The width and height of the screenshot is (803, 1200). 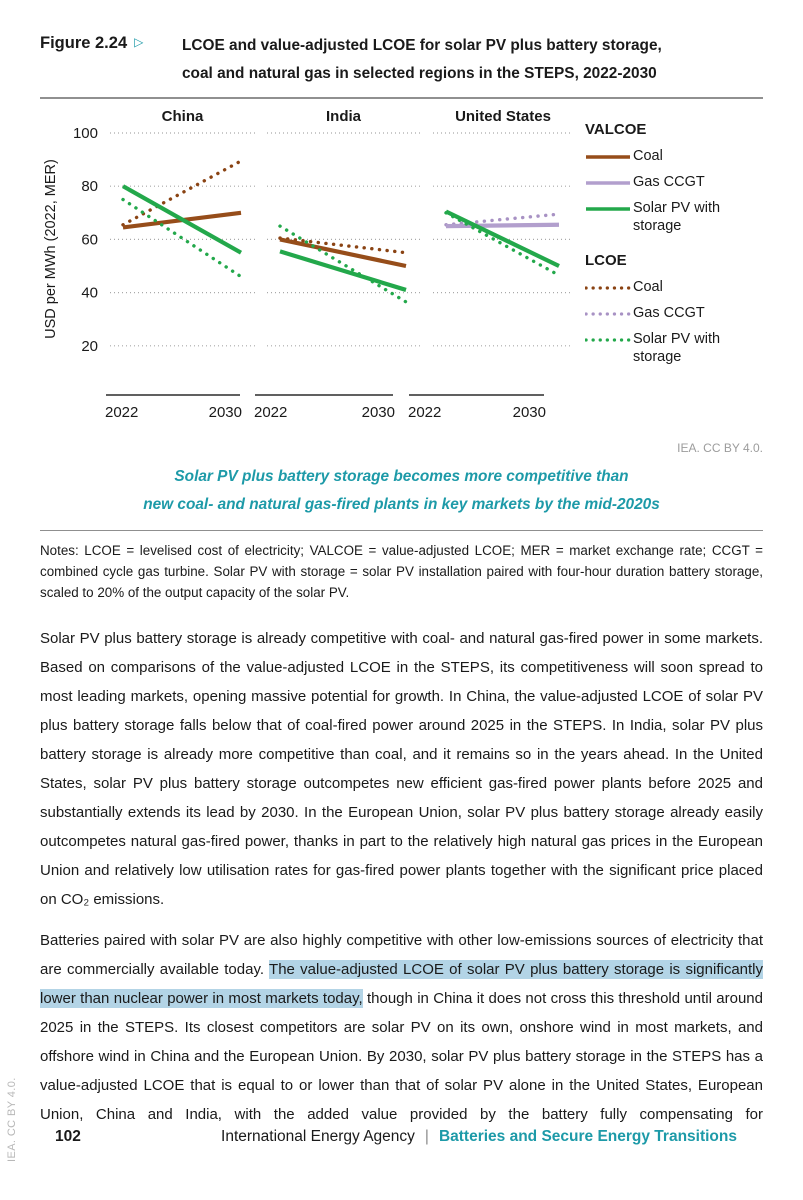 I want to click on figure-label-wrap: Figure 2.24 ▷, so click(x=111, y=60).